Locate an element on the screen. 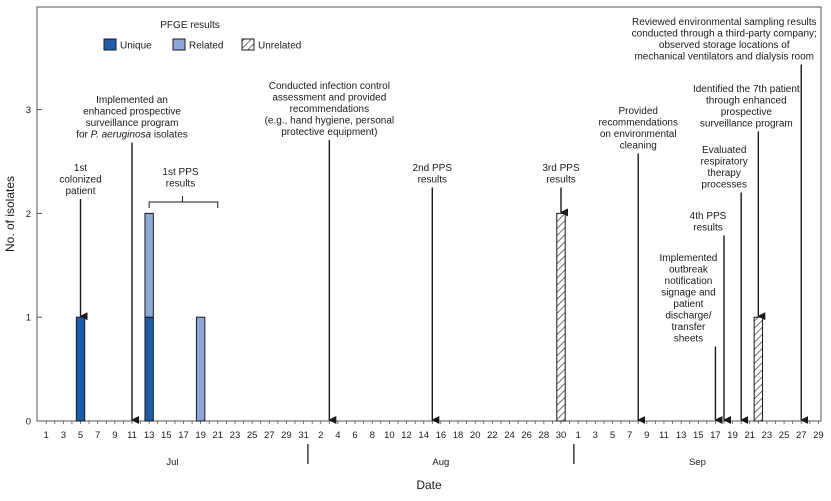 The image size is (831, 501). x-tick-label: 16 is located at coordinates (441, 435).